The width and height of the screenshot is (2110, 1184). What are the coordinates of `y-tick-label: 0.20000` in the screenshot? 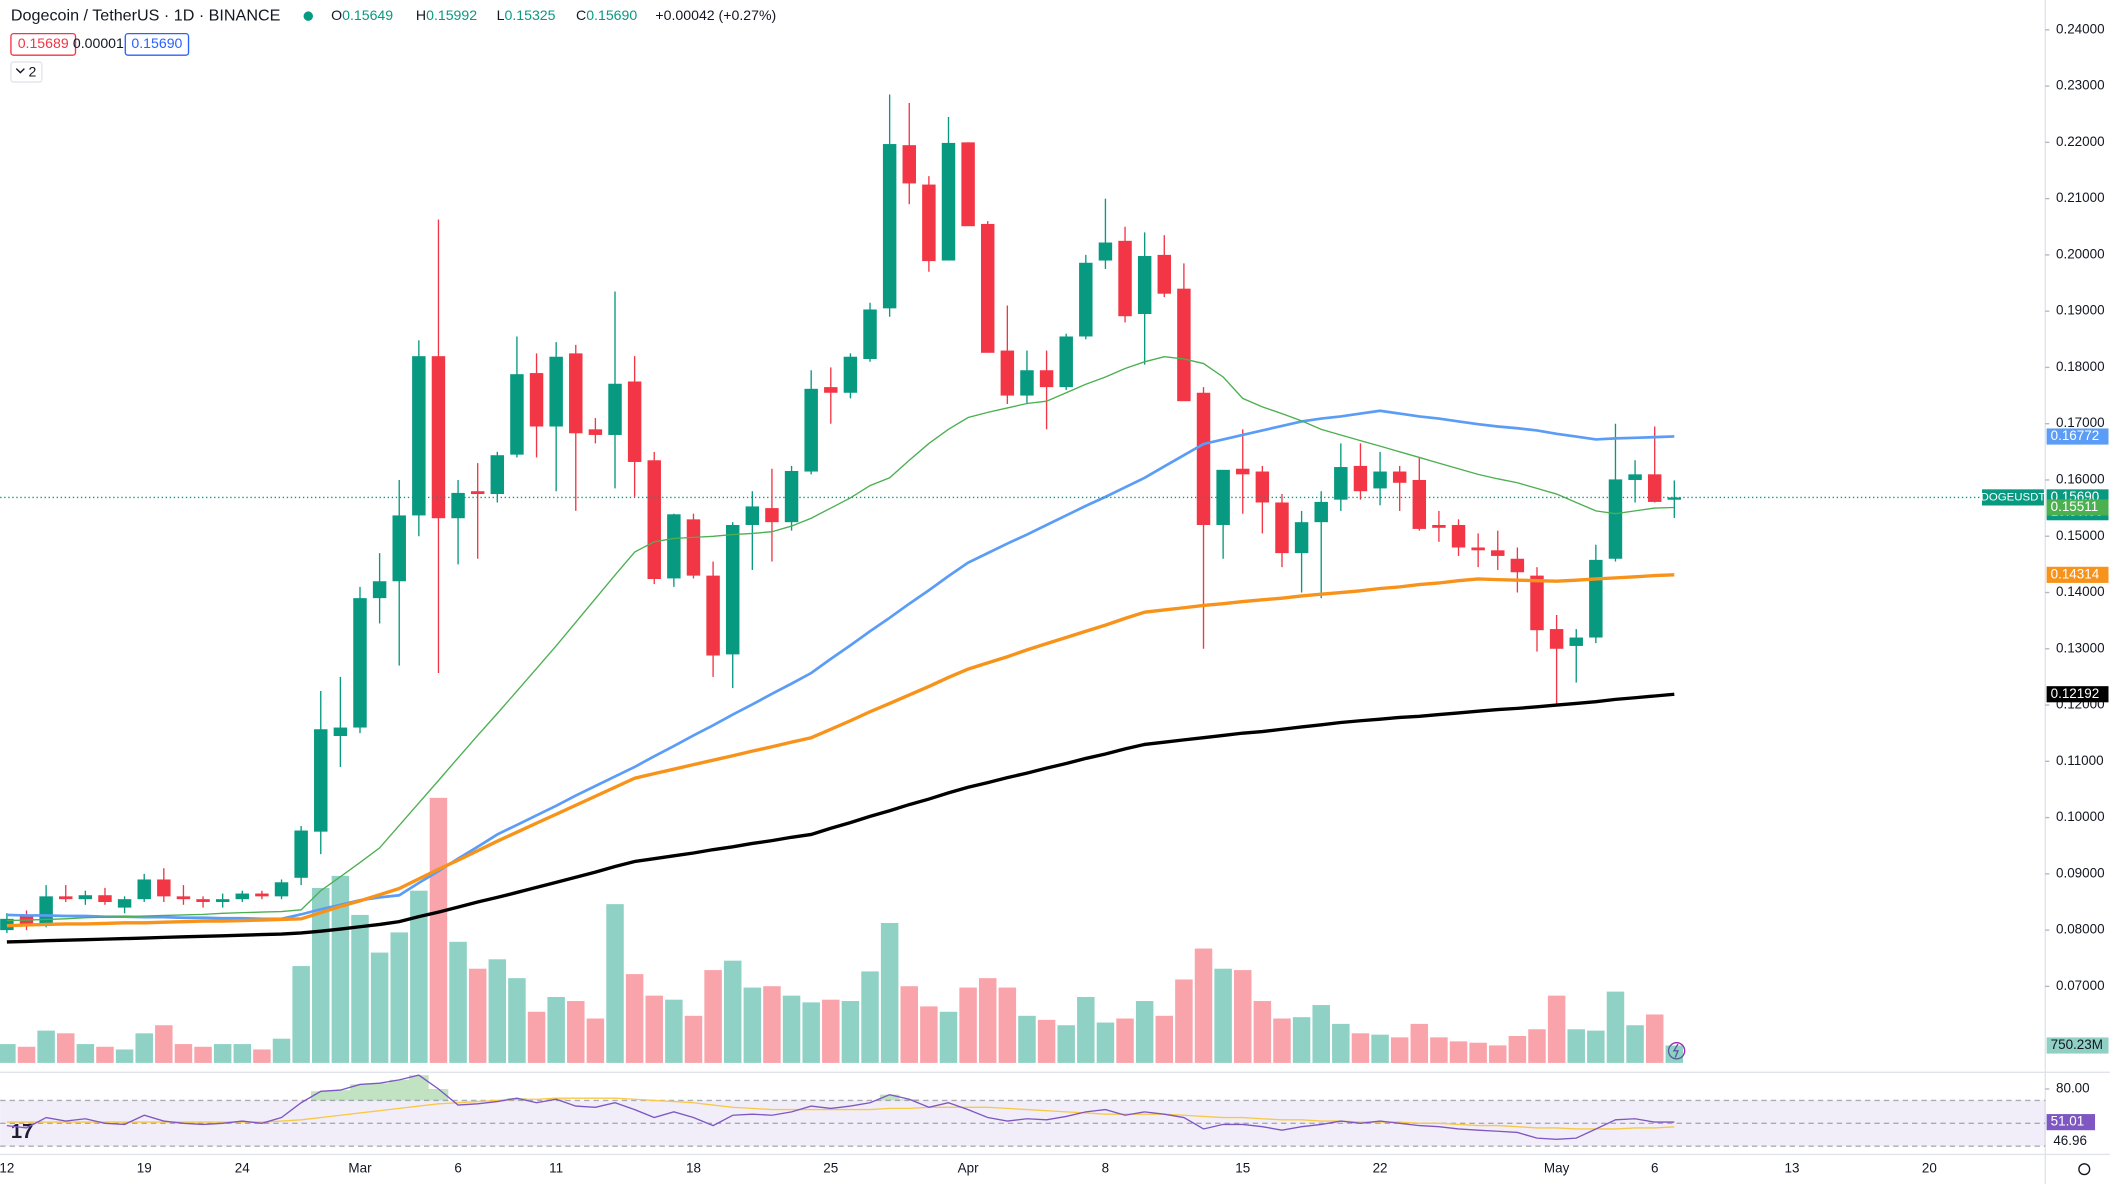 It's located at (2080, 253).